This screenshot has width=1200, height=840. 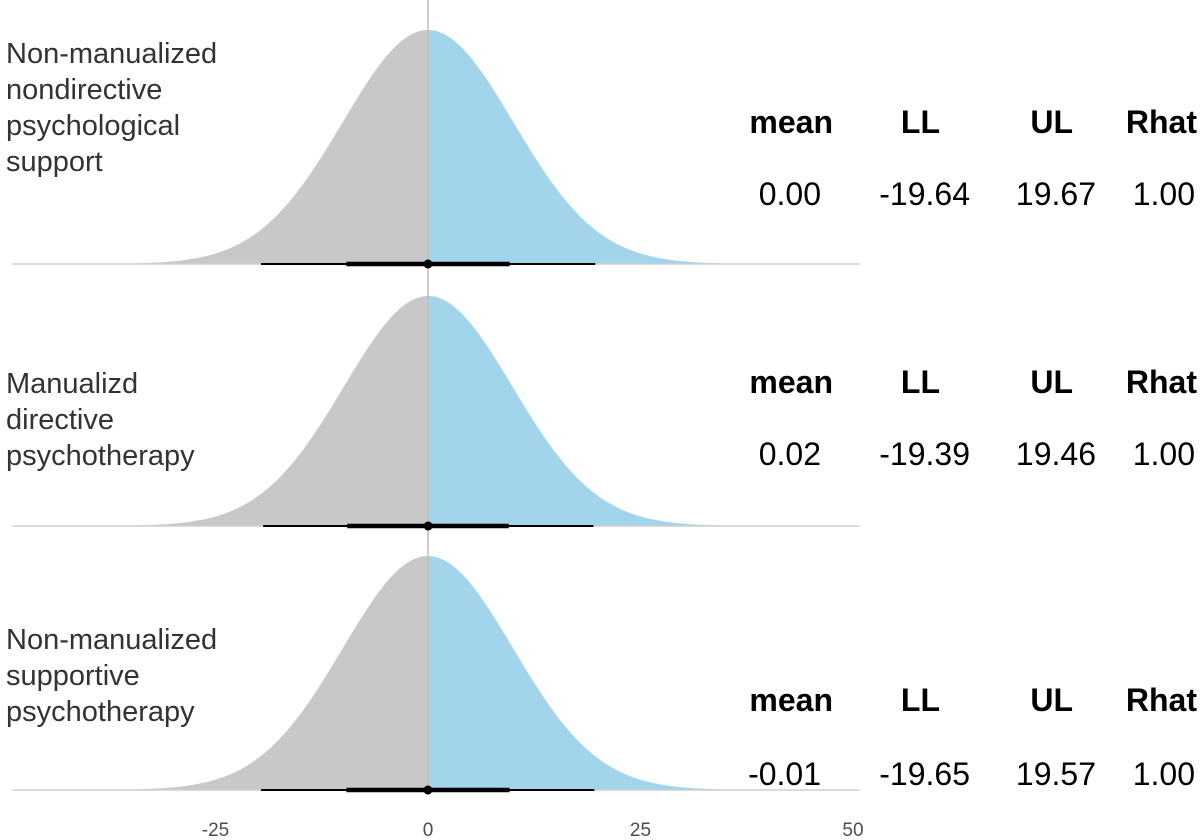 I want to click on row-label-line: nondirective, so click(x=84, y=90).